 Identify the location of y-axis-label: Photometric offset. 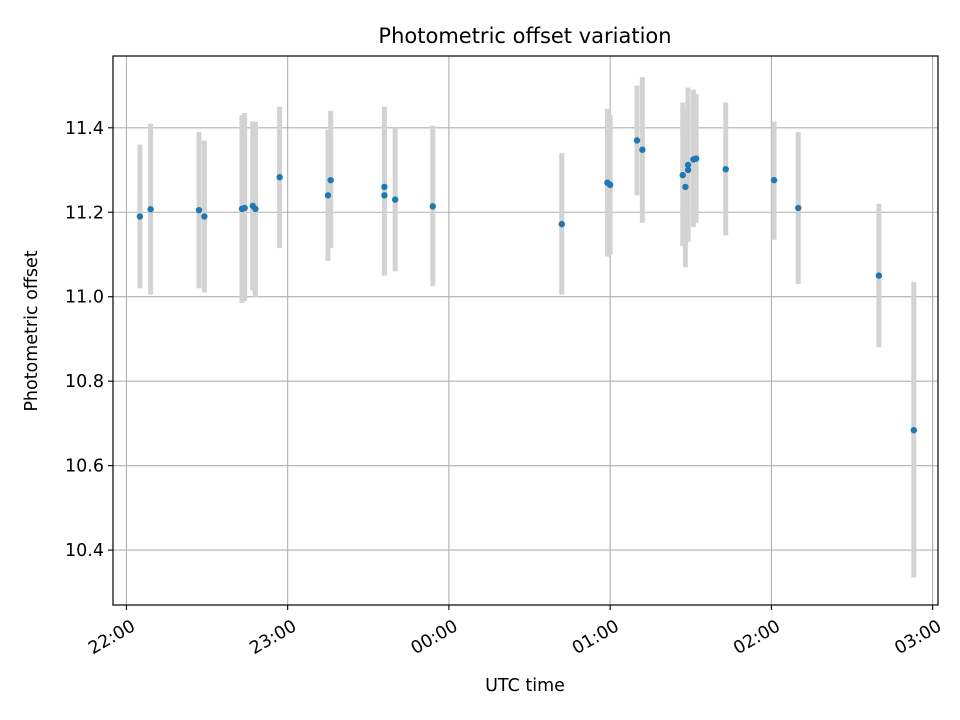
(32, 330).